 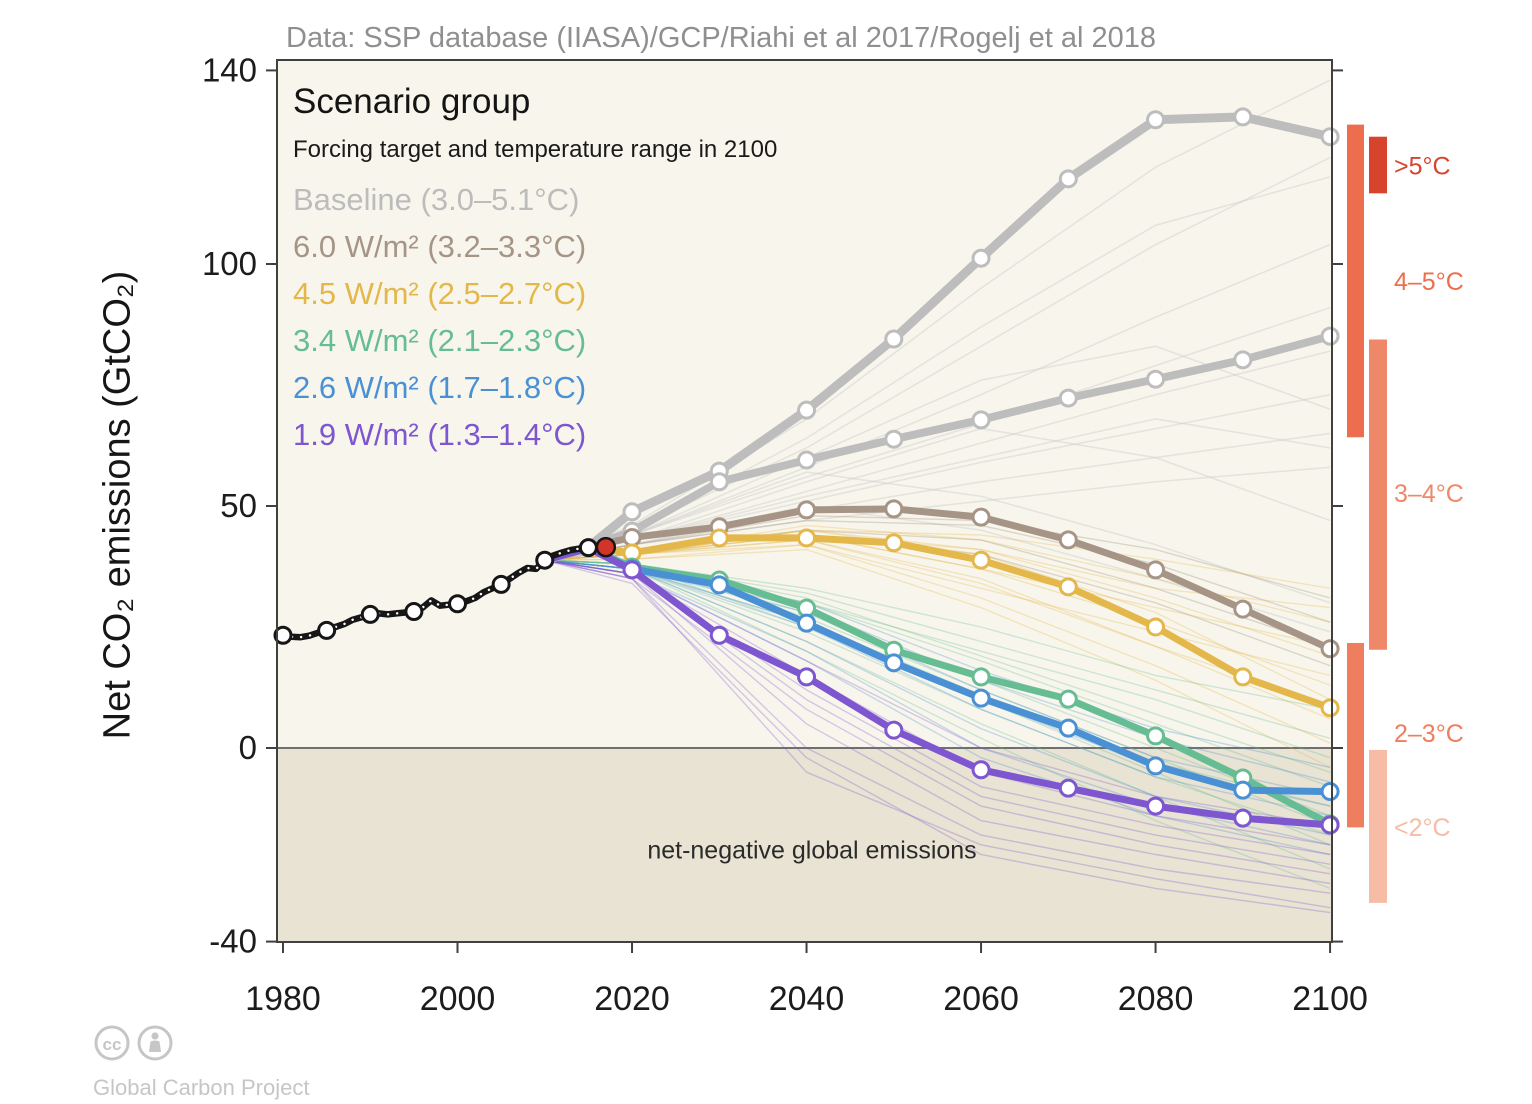 I want to click on attribution-person-icon, so click(x=155, y=1043).